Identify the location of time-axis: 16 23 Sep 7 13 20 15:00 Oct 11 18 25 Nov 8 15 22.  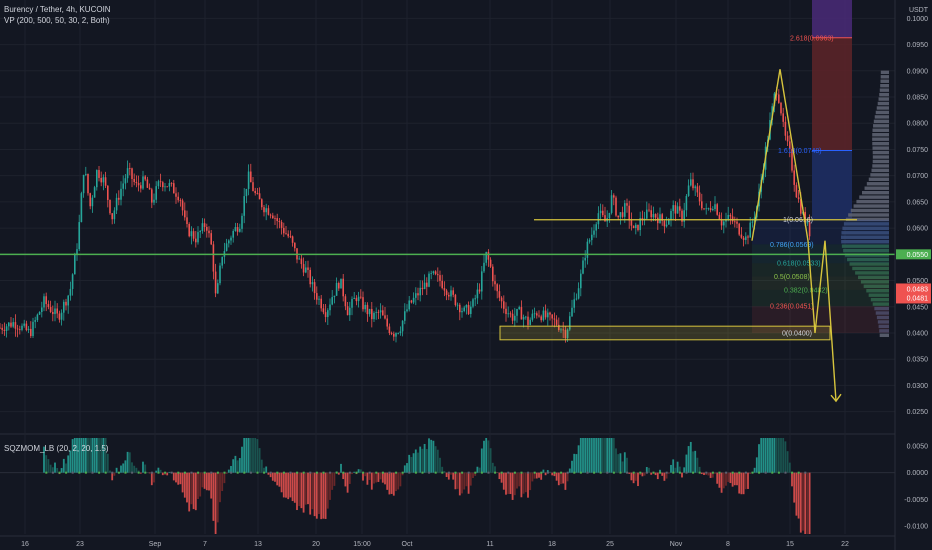
(447, 541).